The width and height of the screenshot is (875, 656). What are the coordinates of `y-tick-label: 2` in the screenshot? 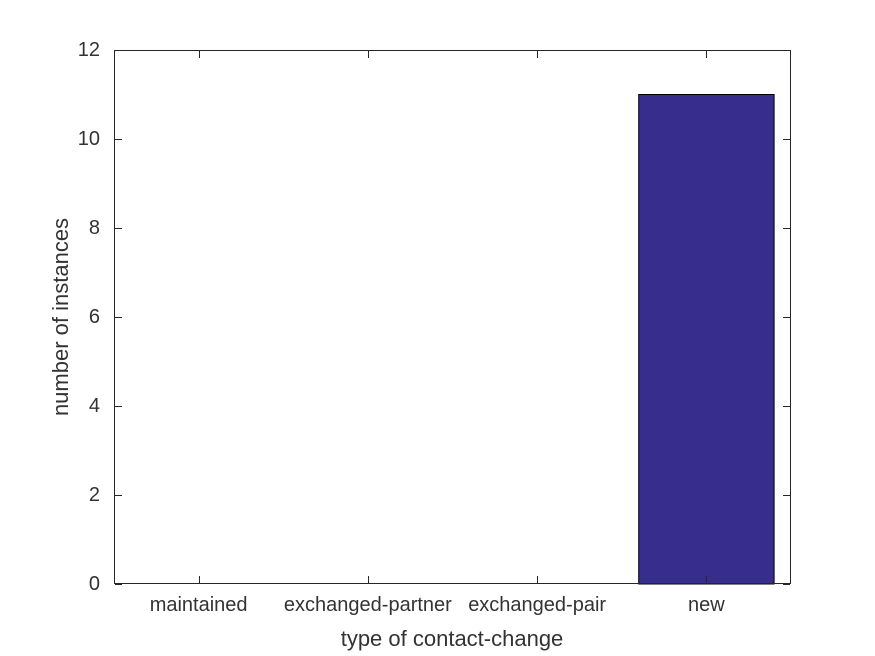 It's located at (94, 495).